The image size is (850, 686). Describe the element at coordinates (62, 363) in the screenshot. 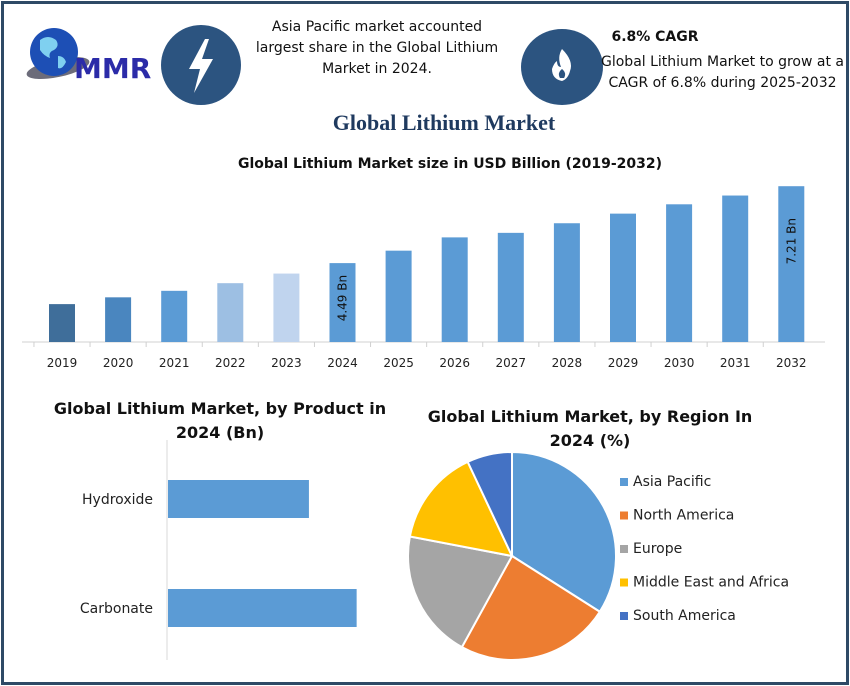

I see `x-tick-label: 2019` at that location.